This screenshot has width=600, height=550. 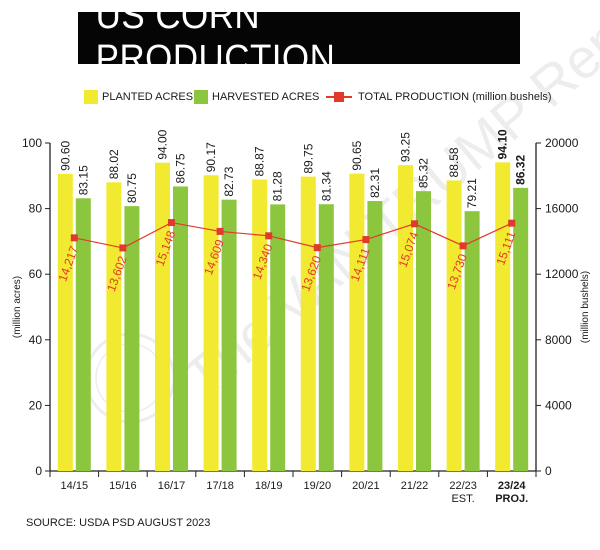 I want to click on chart-title-box: US CORN PRODUCTION, so click(x=299, y=40).